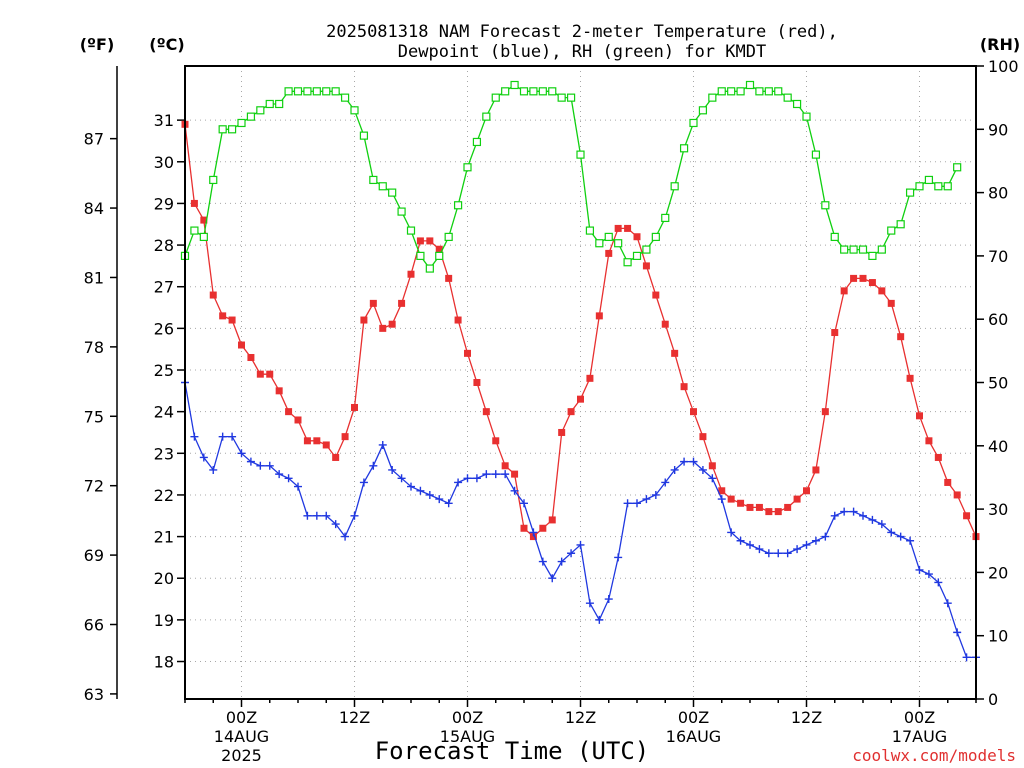  Describe the element at coordinates (97, 44) in the screenshot. I see `fahrenheit-unit-label: (ºF)` at that location.